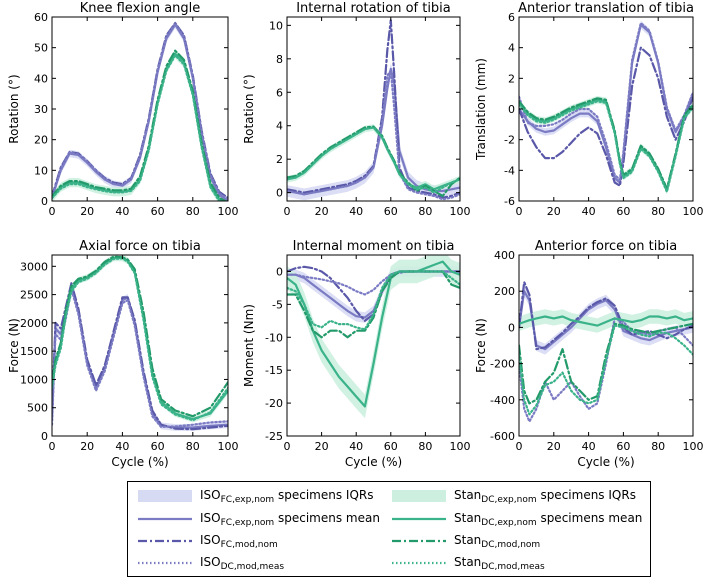  What do you see at coordinates (279, 159) in the screenshot?
I see `y-tick-label: 2` at bounding box center [279, 159].